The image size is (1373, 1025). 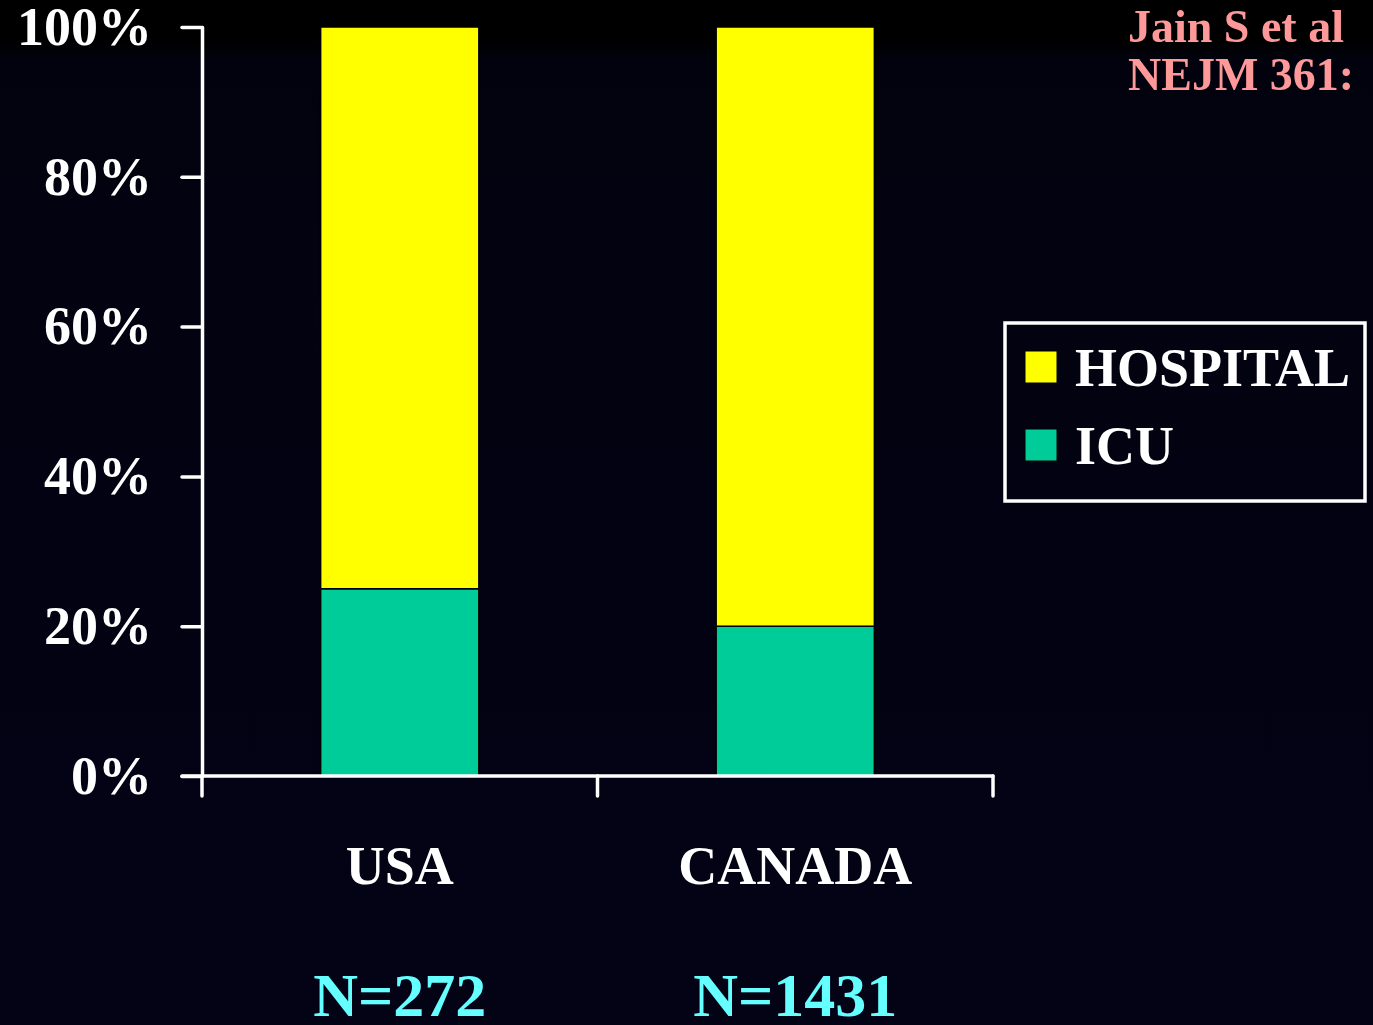 I want to click on text: N=272, so click(x=400, y=993).